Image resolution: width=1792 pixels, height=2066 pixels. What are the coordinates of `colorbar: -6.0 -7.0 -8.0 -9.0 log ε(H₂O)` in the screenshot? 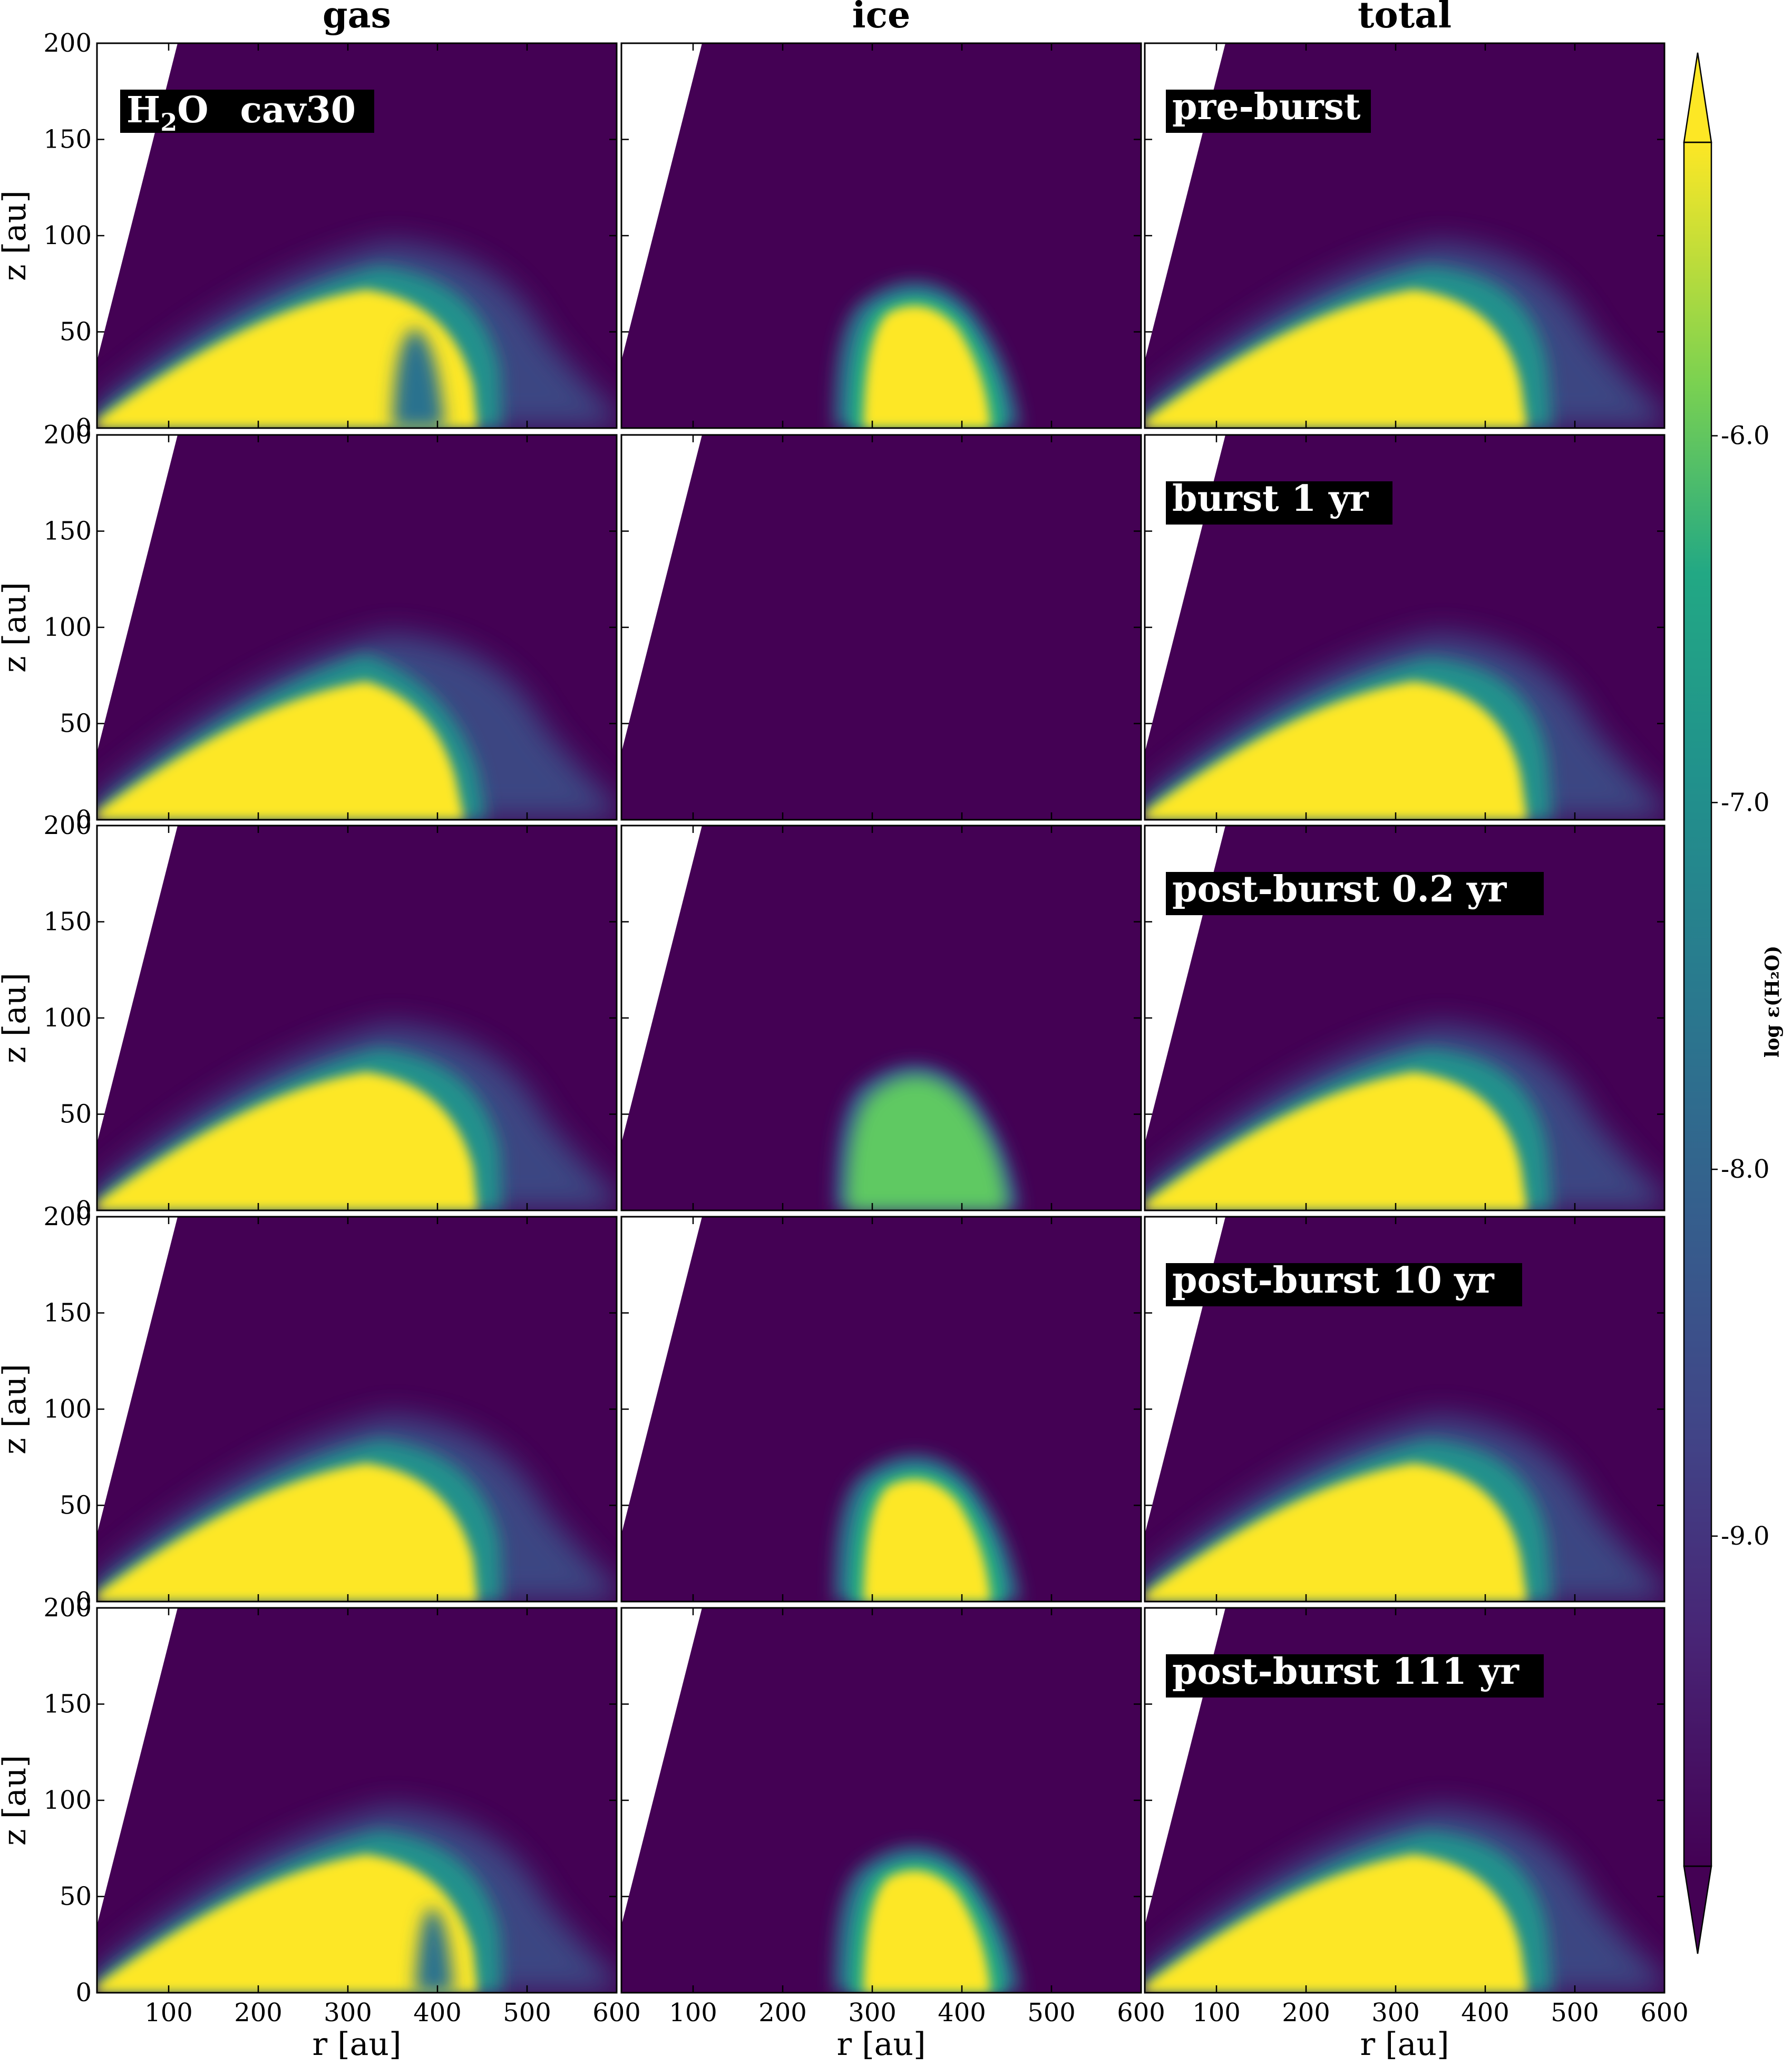 It's located at (1734, 1003).